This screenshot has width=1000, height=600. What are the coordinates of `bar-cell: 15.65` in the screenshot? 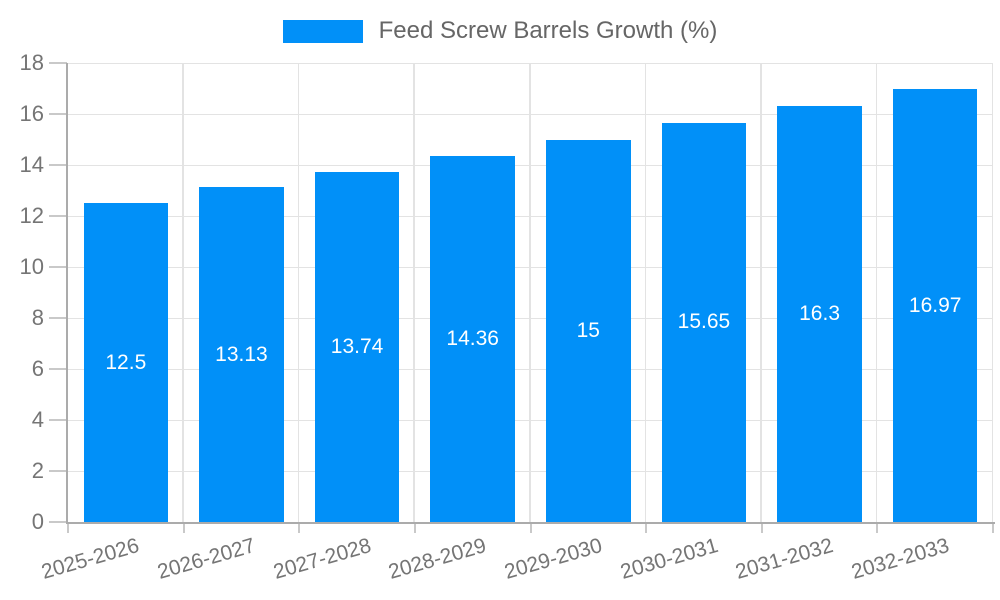 It's located at (704, 292).